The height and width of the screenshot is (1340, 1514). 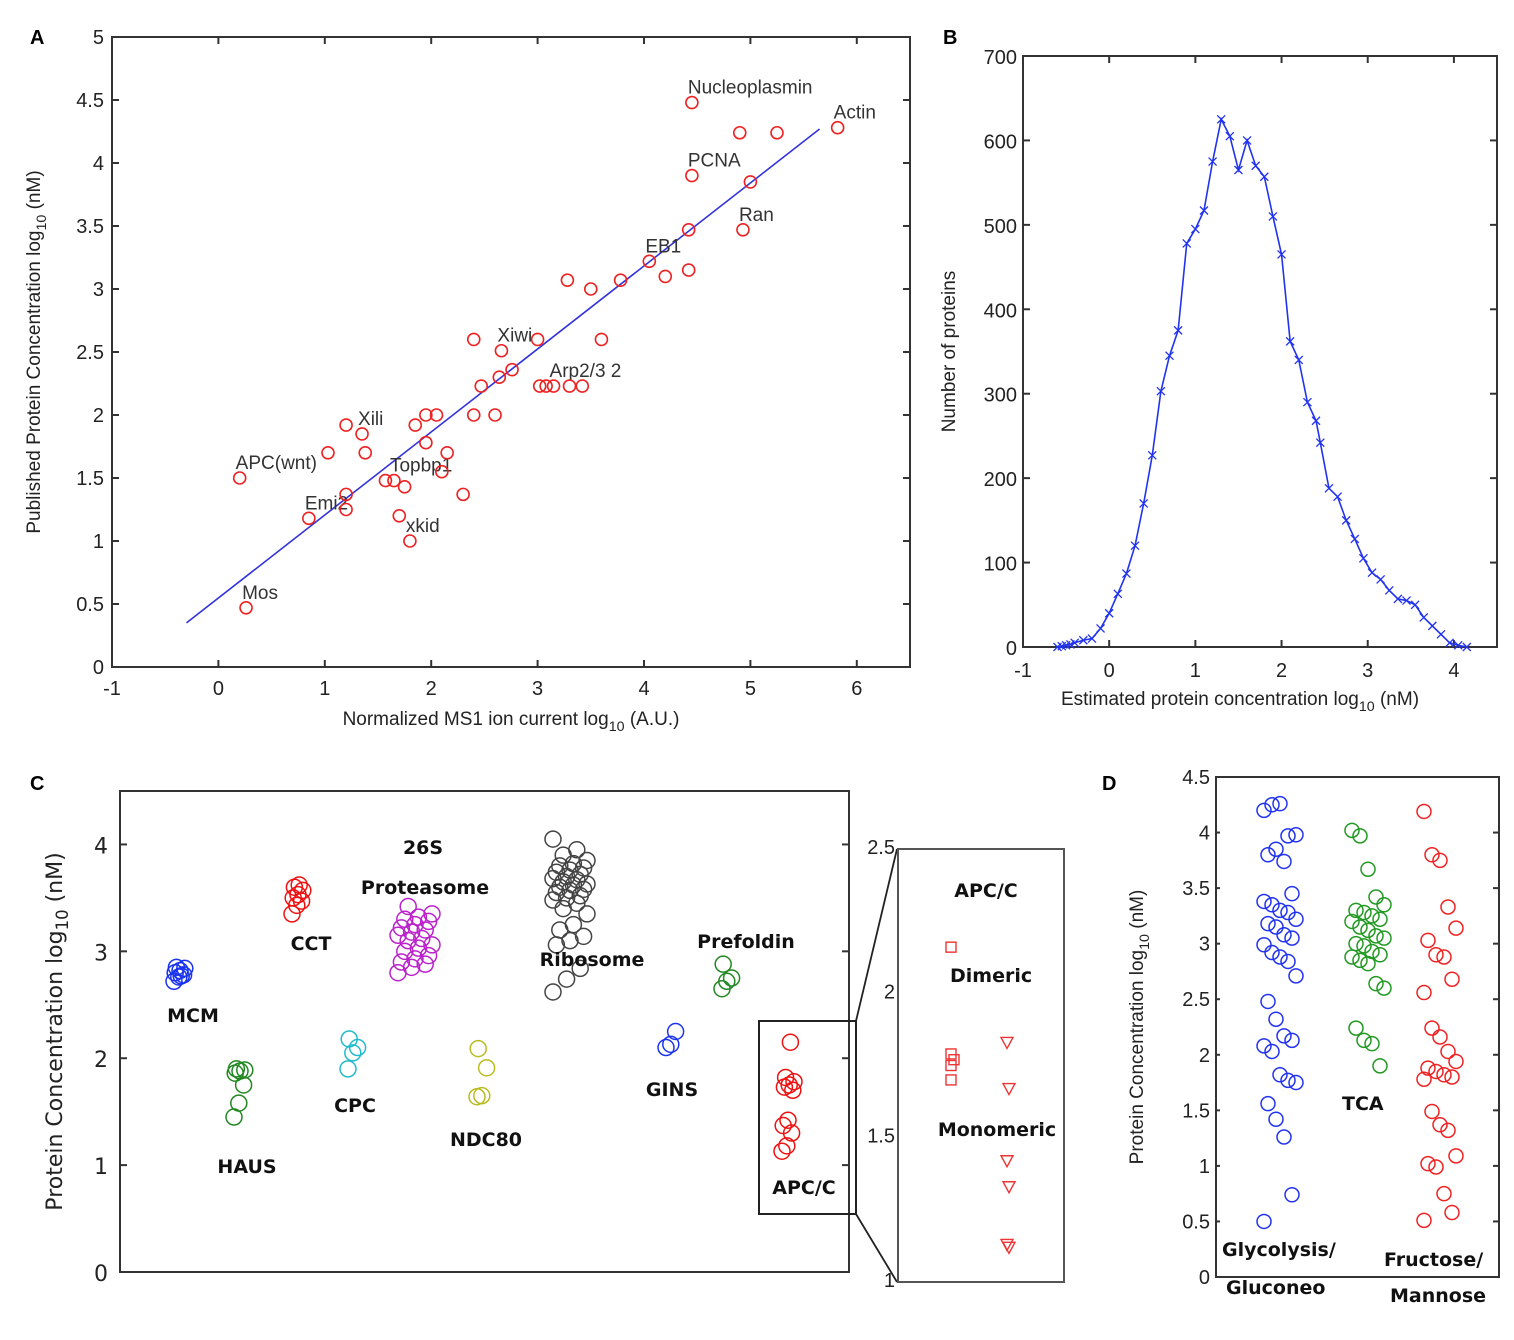 I want to click on inset-y-tick-label: 1.5, so click(x=881, y=1137).